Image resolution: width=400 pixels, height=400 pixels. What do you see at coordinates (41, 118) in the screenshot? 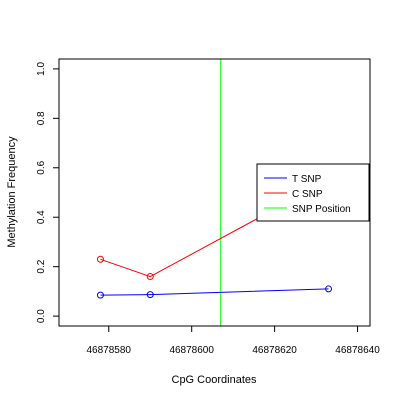
I see `y-tick-label: 0.8` at bounding box center [41, 118].